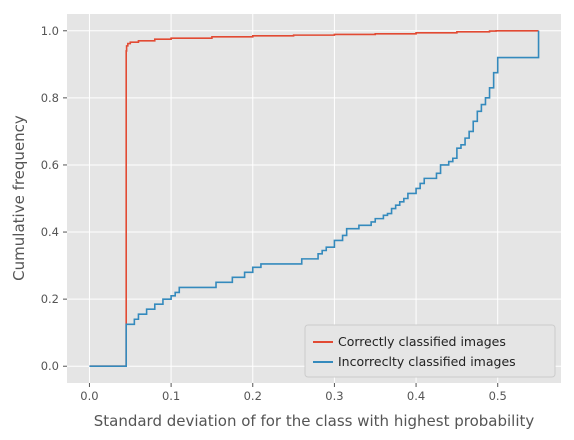  I want to click on legend-box, so click(430, 351).